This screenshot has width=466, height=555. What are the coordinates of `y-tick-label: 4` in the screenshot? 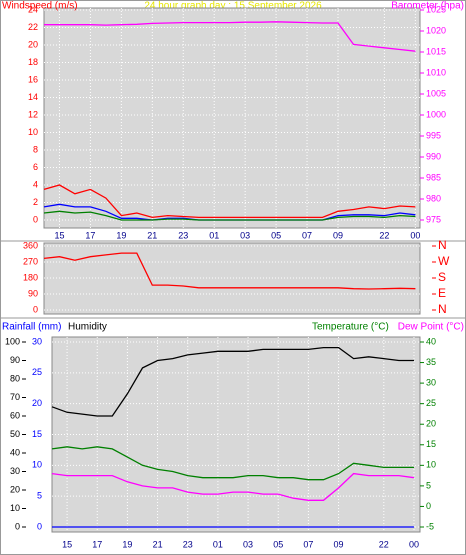 It's located at (35, 184).